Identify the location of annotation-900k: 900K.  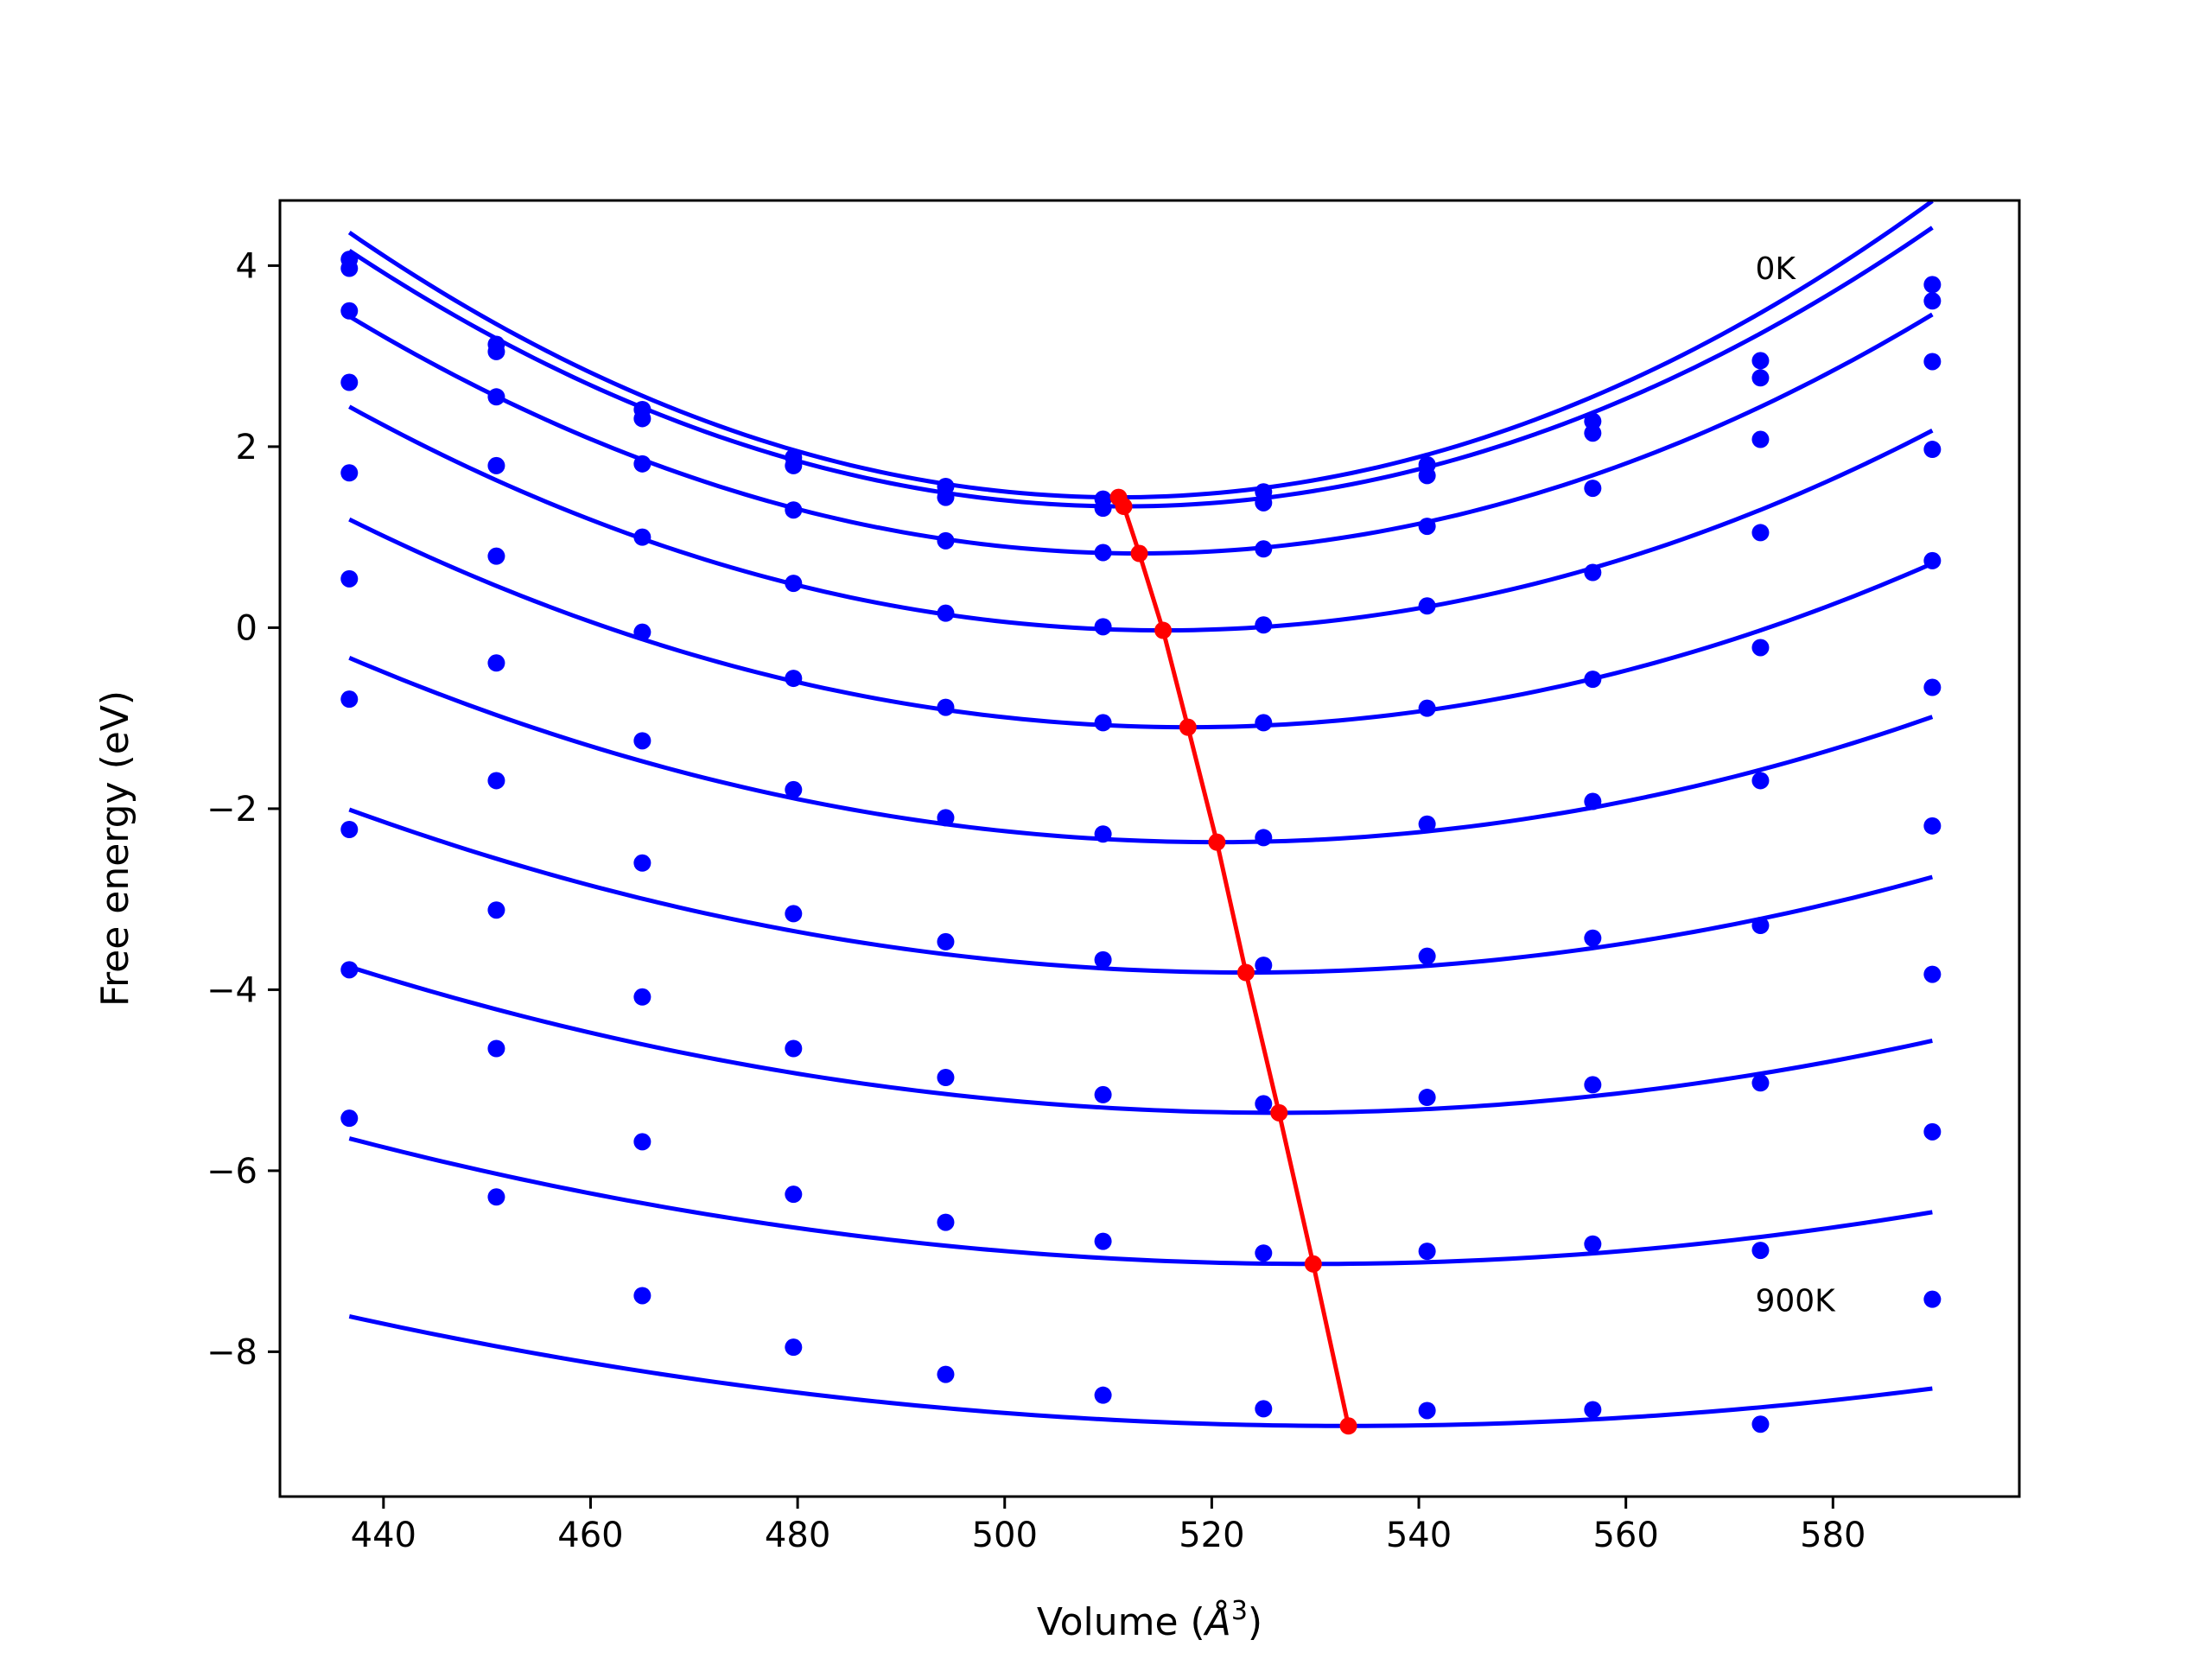
(1795, 1301).